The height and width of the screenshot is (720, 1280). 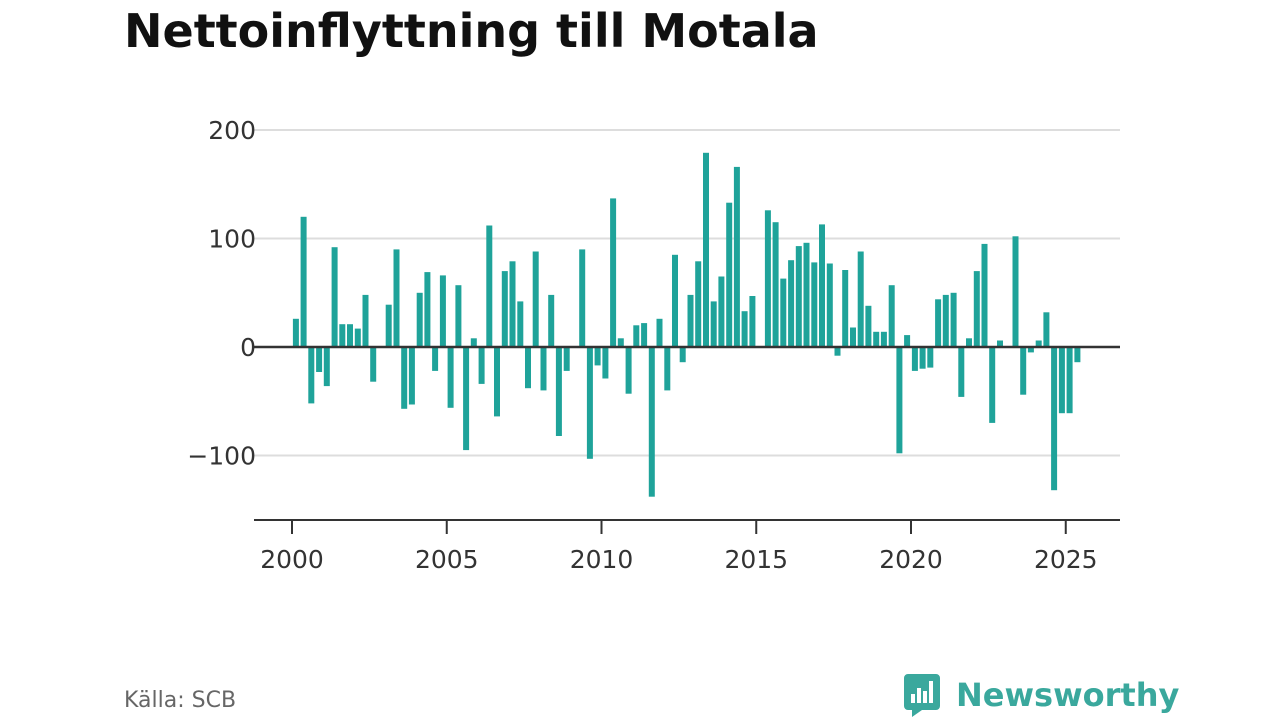 What do you see at coordinates (922, 695) in the screenshot?
I see `newsworthy-logo-icon` at bounding box center [922, 695].